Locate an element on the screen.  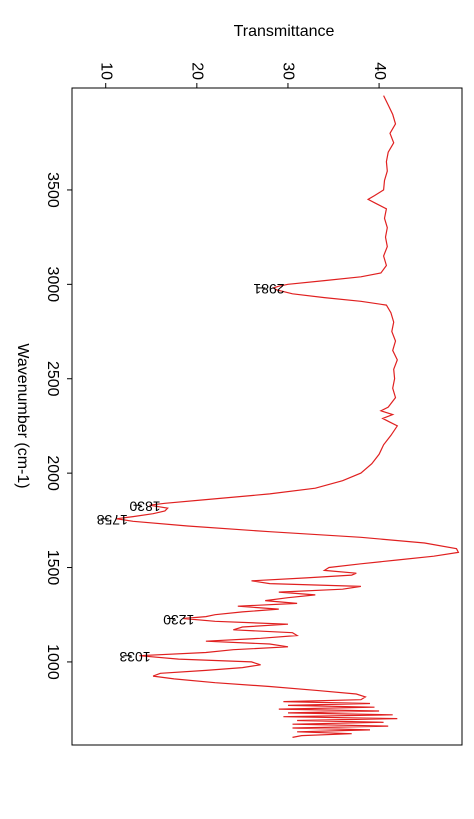
y-tick-label: 30 is located at coordinates (288, 71).